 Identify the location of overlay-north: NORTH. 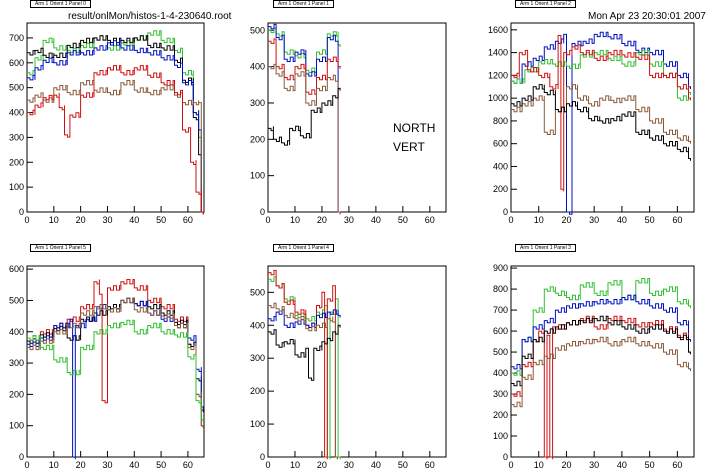
(414, 128).